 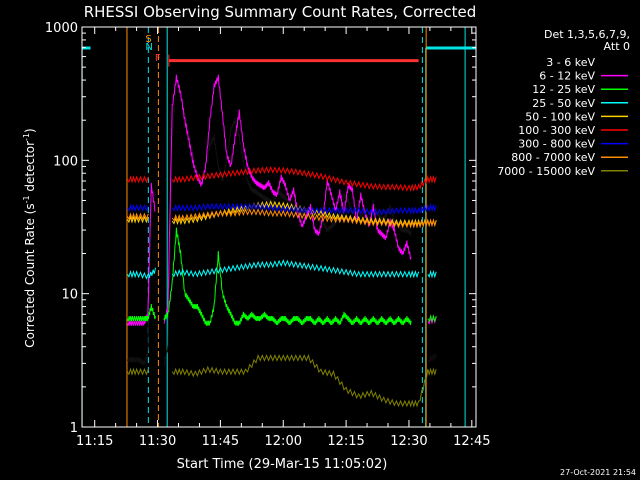 What do you see at coordinates (556, 130) in the screenshot?
I see `legend-label: 100 - 300 keV` at bounding box center [556, 130].